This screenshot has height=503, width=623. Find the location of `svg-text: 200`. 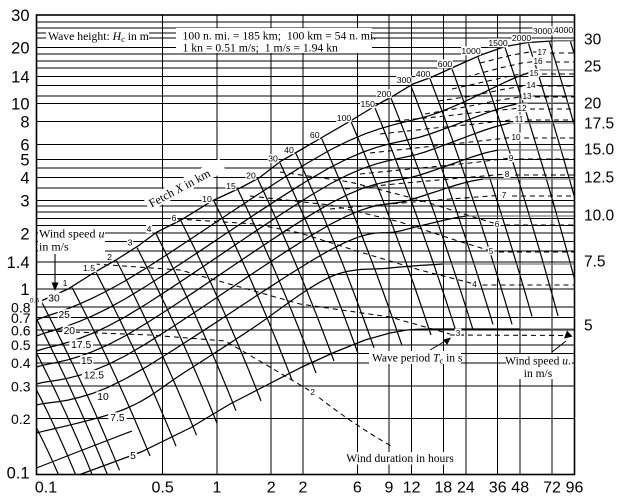

svg-text: 200 is located at coordinates (384, 94).